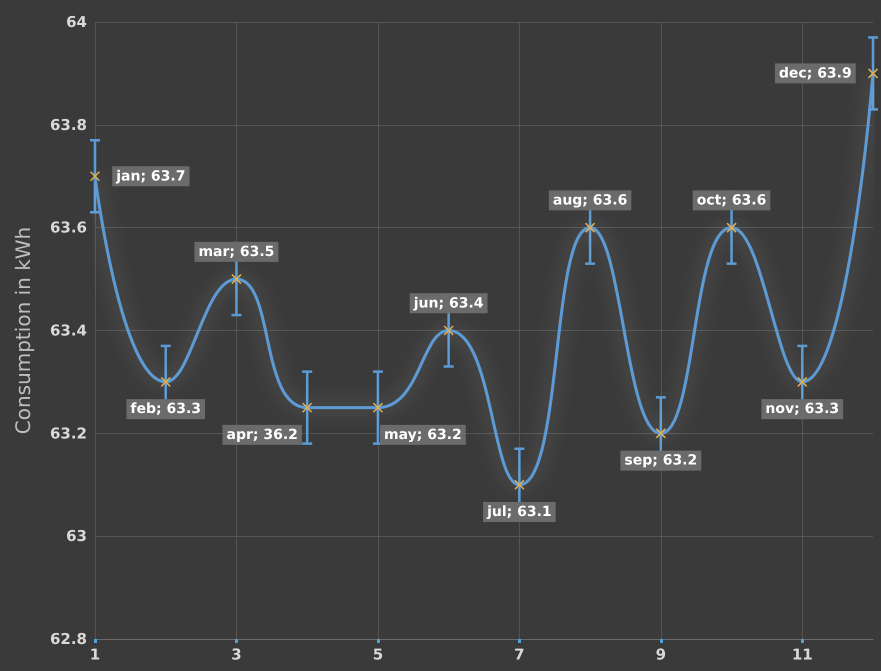  Describe the element at coordinates (262, 434) in the screenshot. I see `data-label: apr; 36.2` at that location.